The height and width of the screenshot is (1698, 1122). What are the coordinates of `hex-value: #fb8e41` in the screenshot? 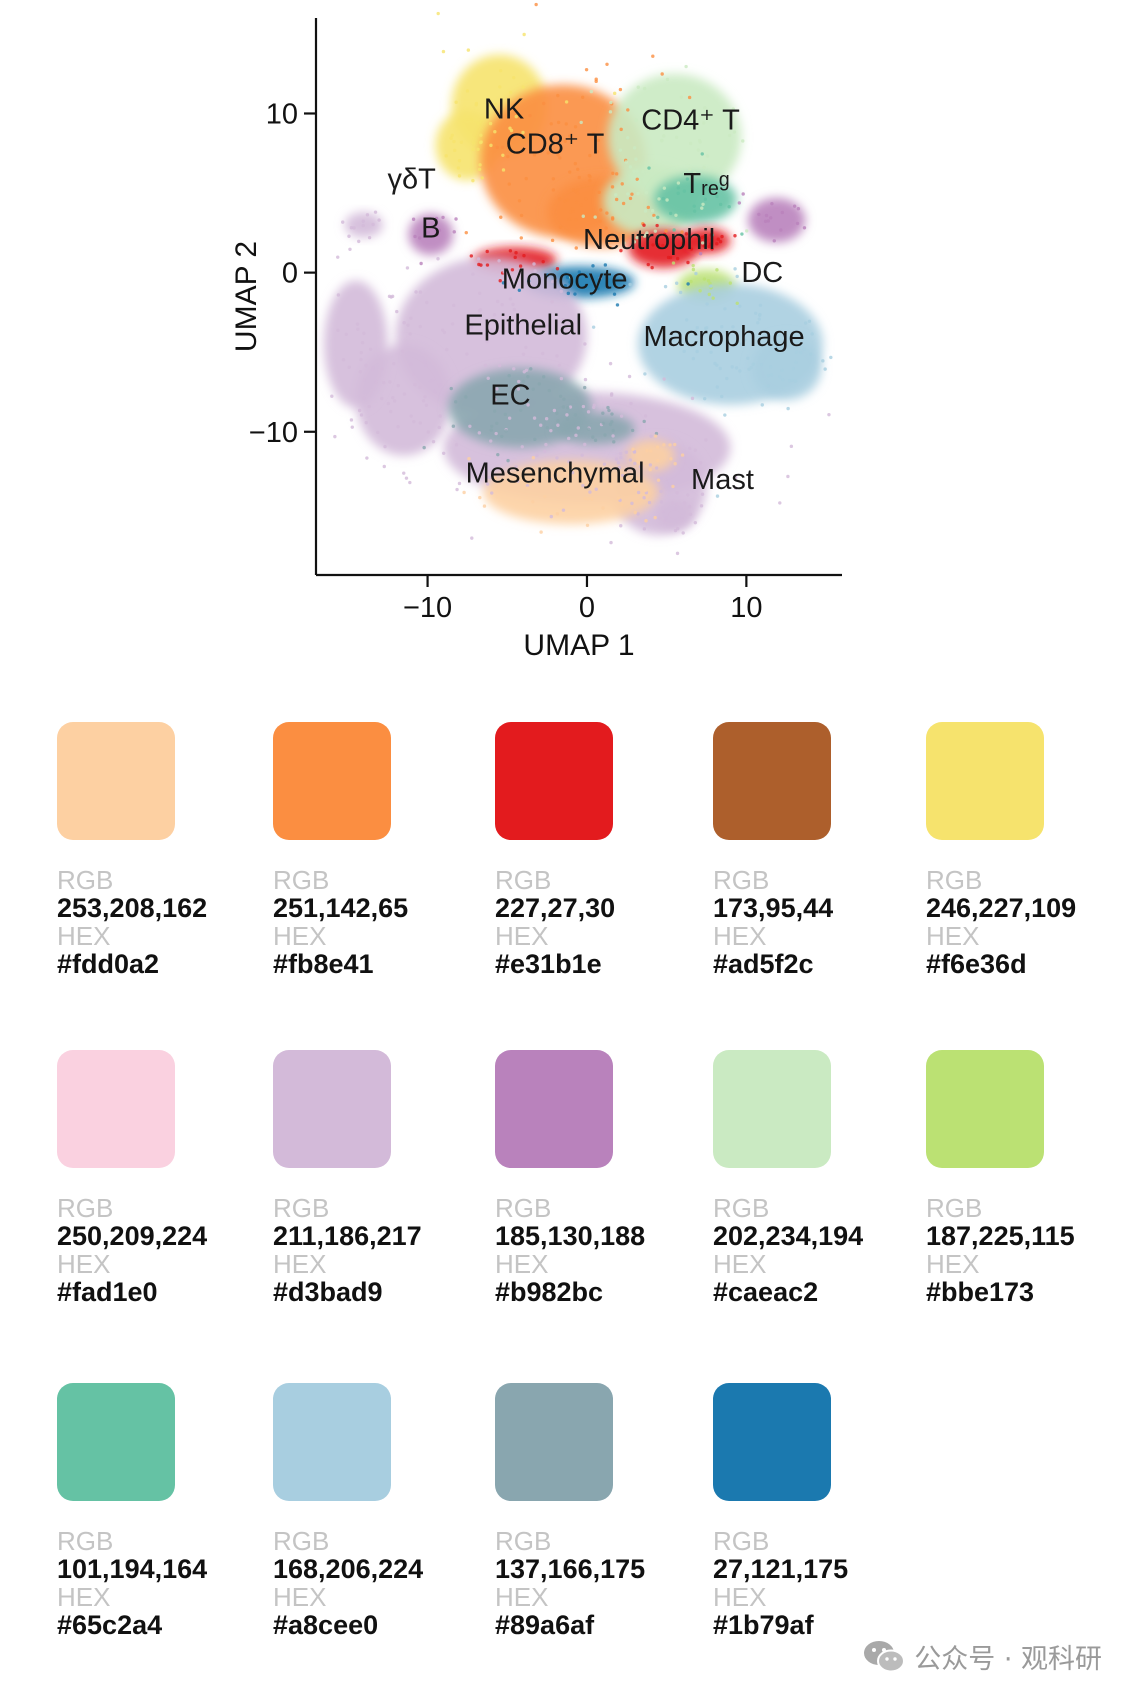 It's located at (323, 964).